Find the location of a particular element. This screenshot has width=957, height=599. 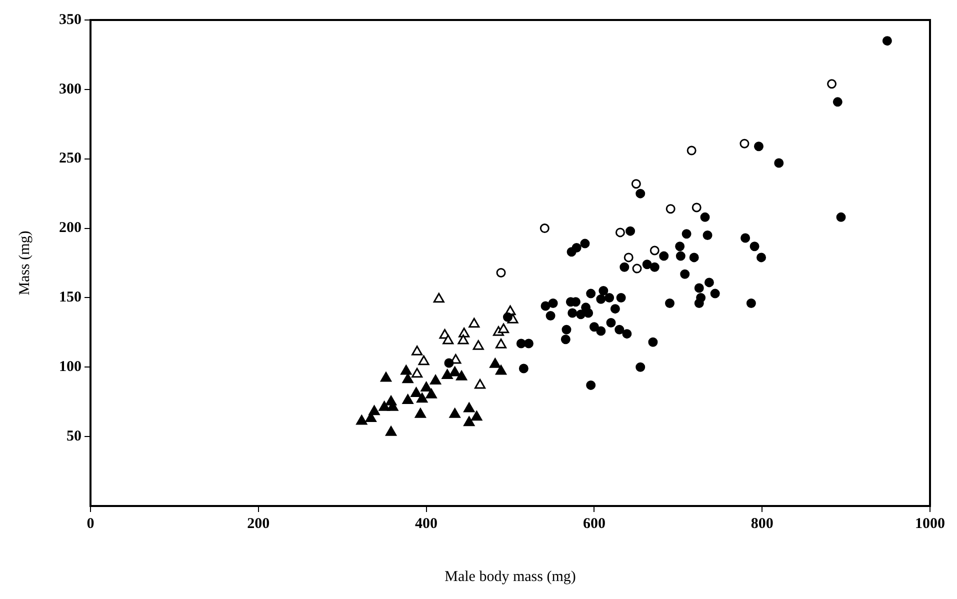

y-tick-label: 150 is located at coordinates (70, 298).